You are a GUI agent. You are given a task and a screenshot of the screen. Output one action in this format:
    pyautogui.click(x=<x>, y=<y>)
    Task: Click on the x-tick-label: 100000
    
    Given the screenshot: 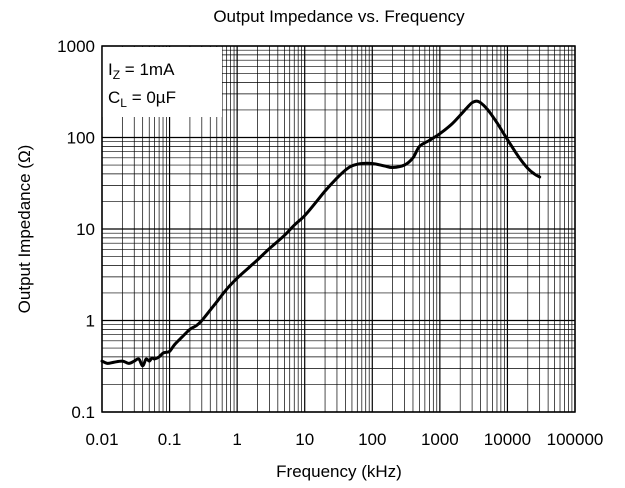 What is the action you would take?
    pyautogui.click(x=575, y=439)
    